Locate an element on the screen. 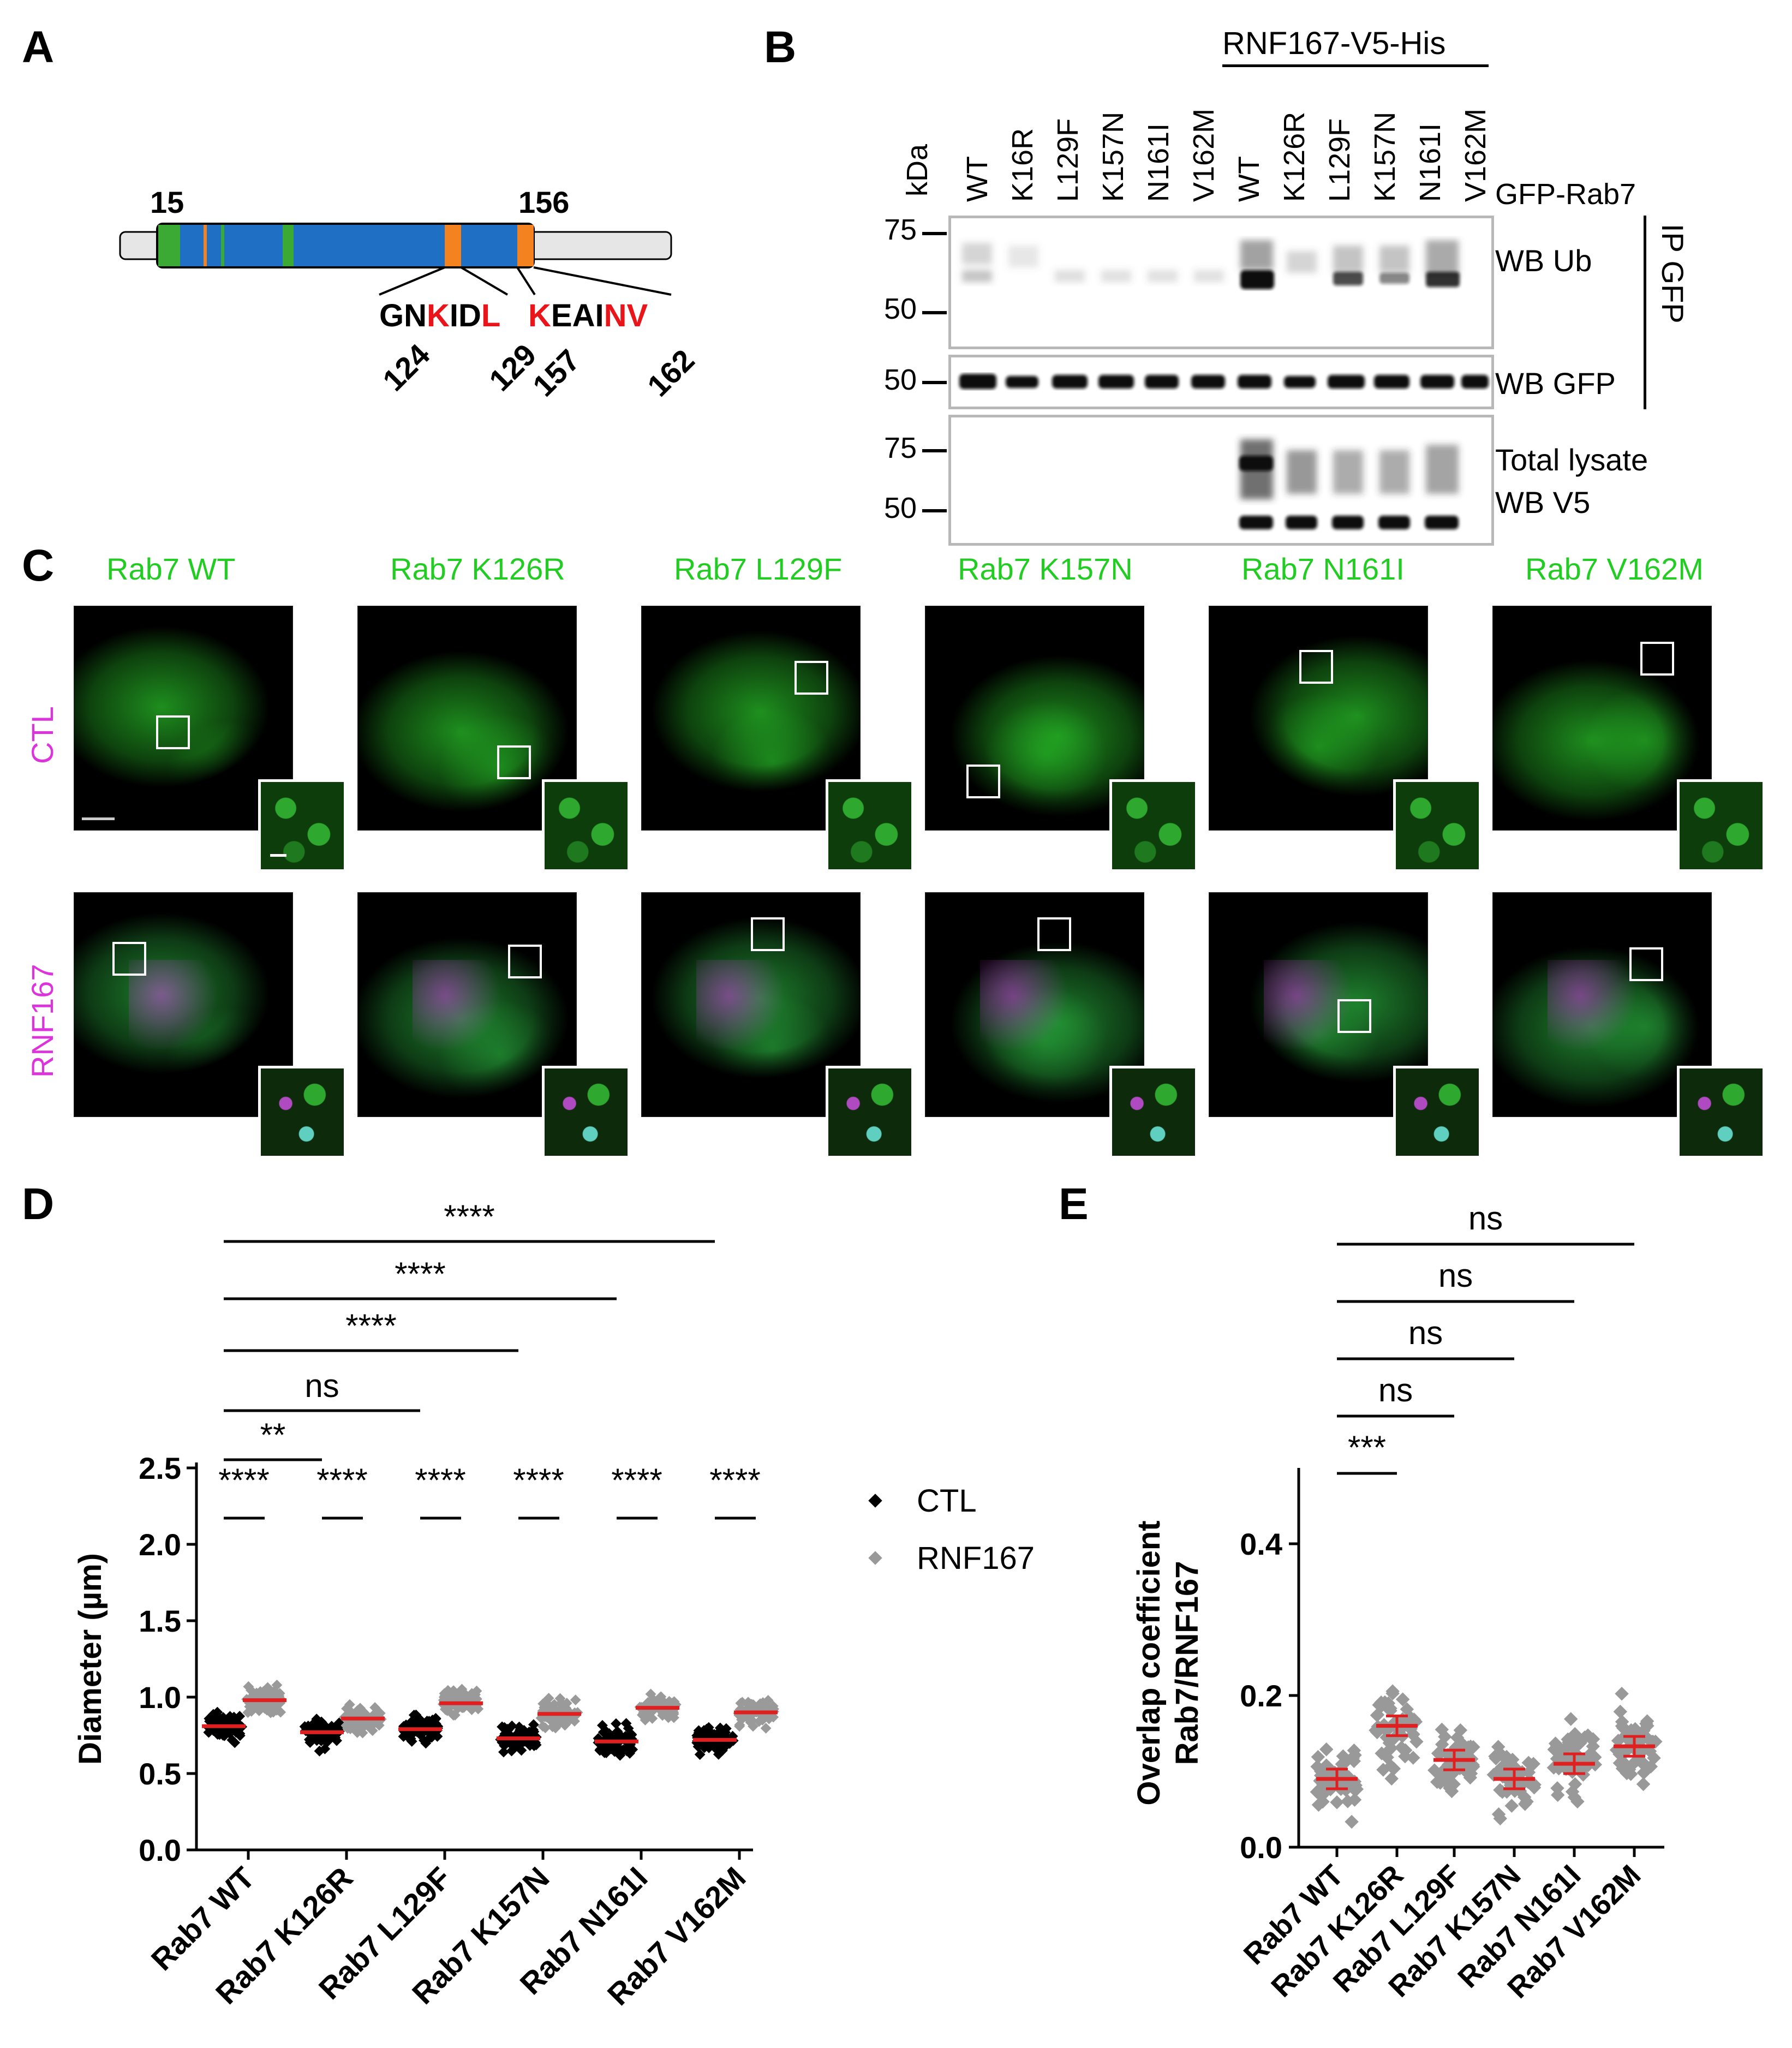 The width and height of the screenshot is (1792, 2048). motif-residue: K is located at coordinates (540, 315).